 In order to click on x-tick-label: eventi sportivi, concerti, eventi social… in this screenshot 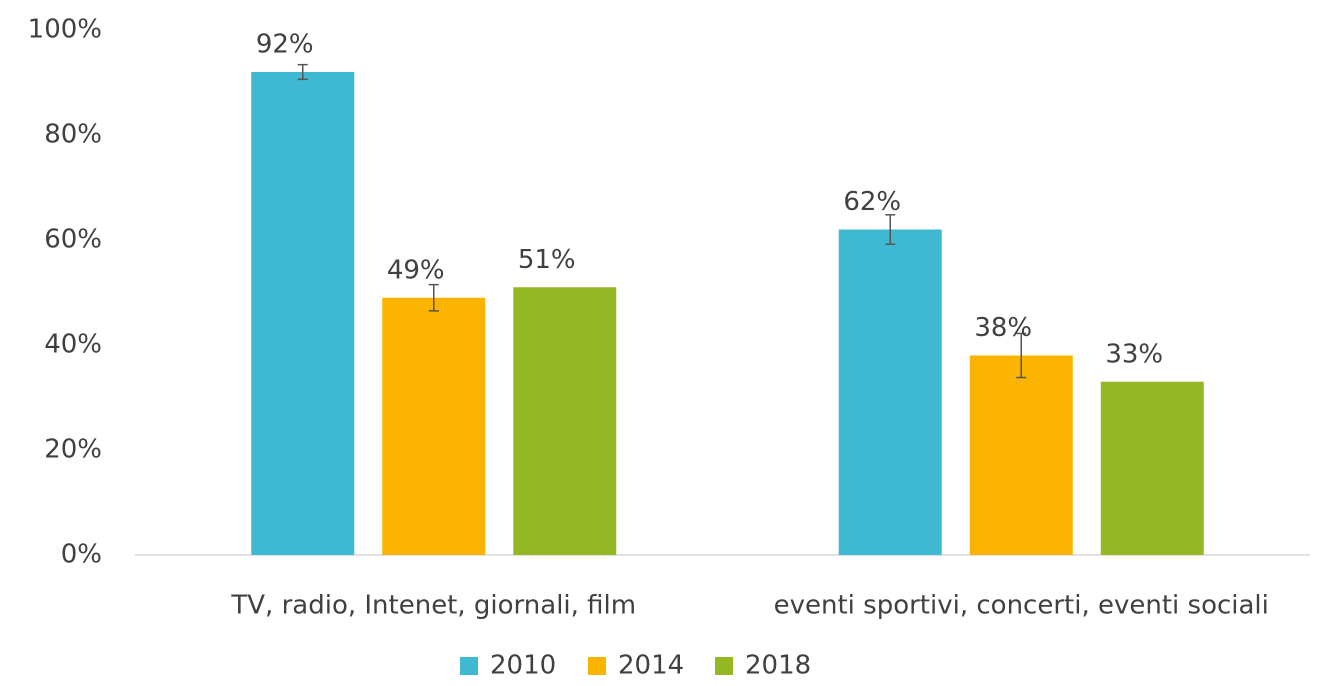, I will do `click(1021, 606)`.